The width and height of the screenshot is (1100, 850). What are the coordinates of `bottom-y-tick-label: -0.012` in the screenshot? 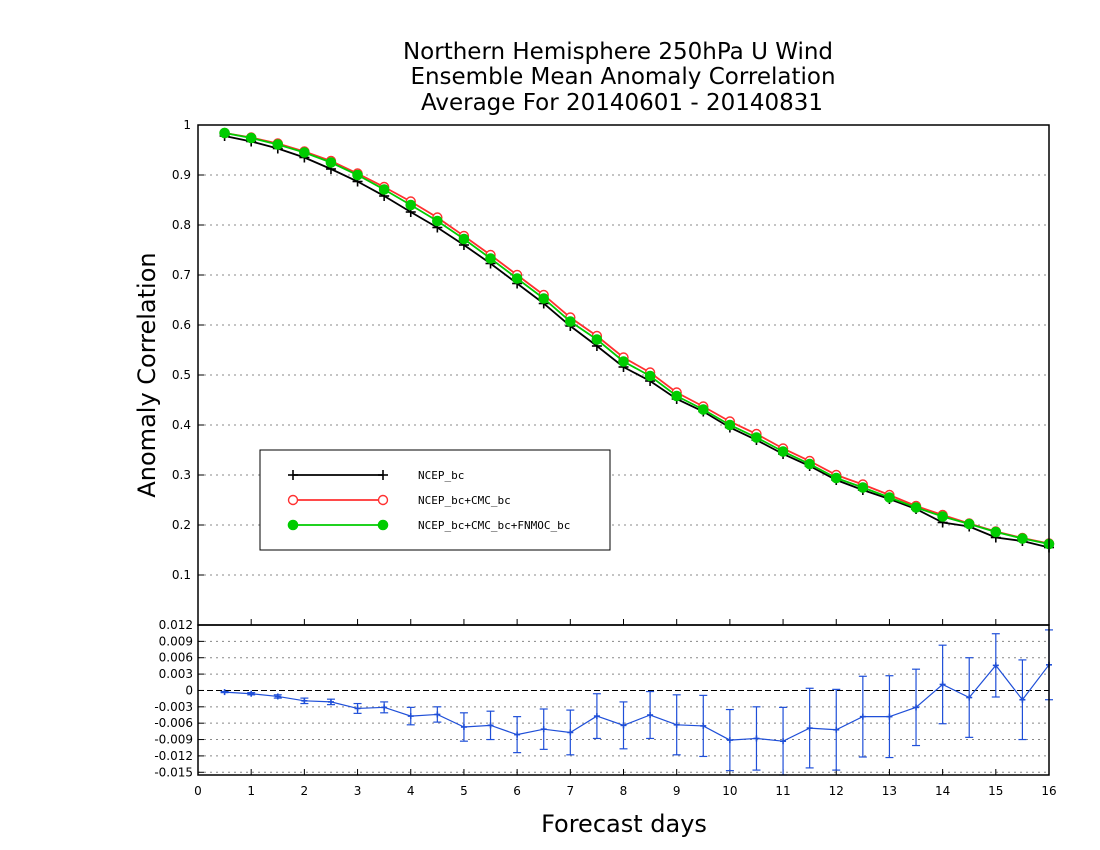 It's located at (173, 756).